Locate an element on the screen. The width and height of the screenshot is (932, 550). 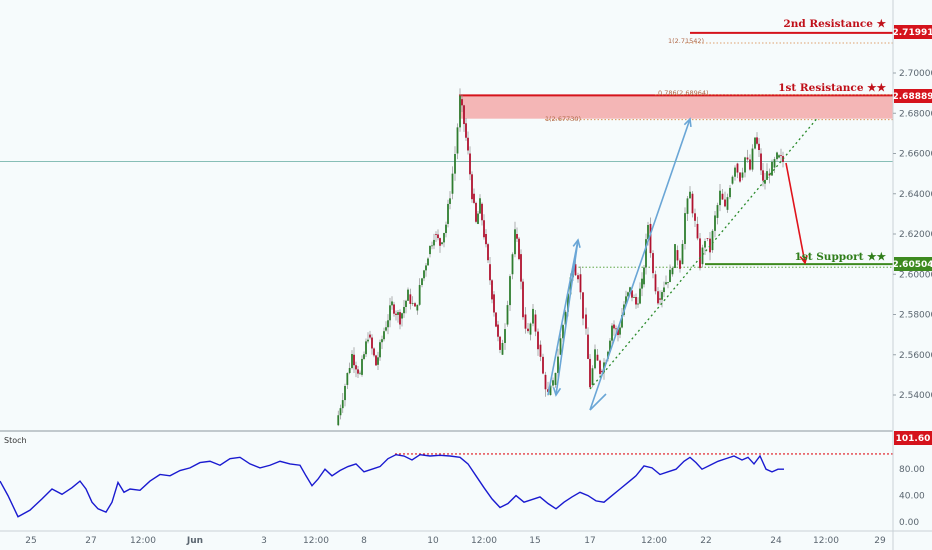
support1-label: 1st Support ★★ is located at coordinates (841, 257).